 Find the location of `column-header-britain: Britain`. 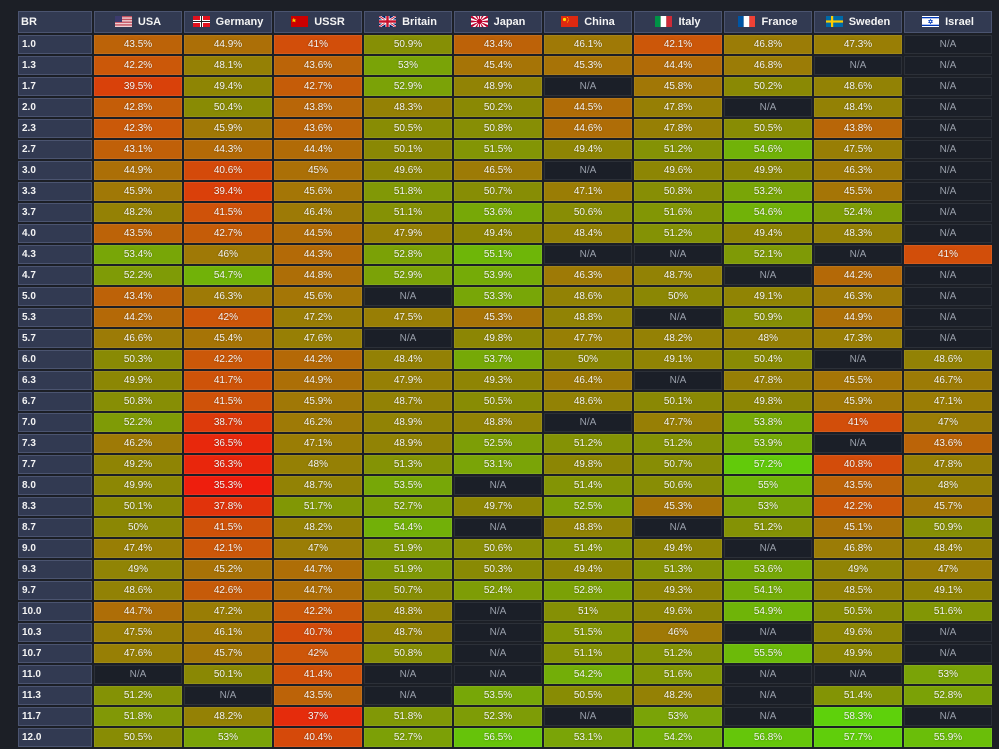

column-header-britain: Britain is located at coordinates (408, 22).